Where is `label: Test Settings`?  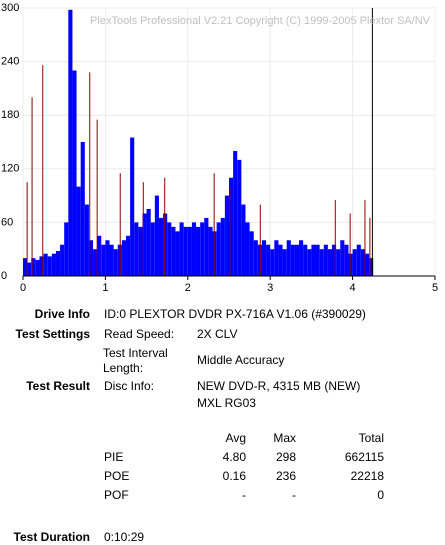 label: Test Settings is located at coordinates (53, 334).